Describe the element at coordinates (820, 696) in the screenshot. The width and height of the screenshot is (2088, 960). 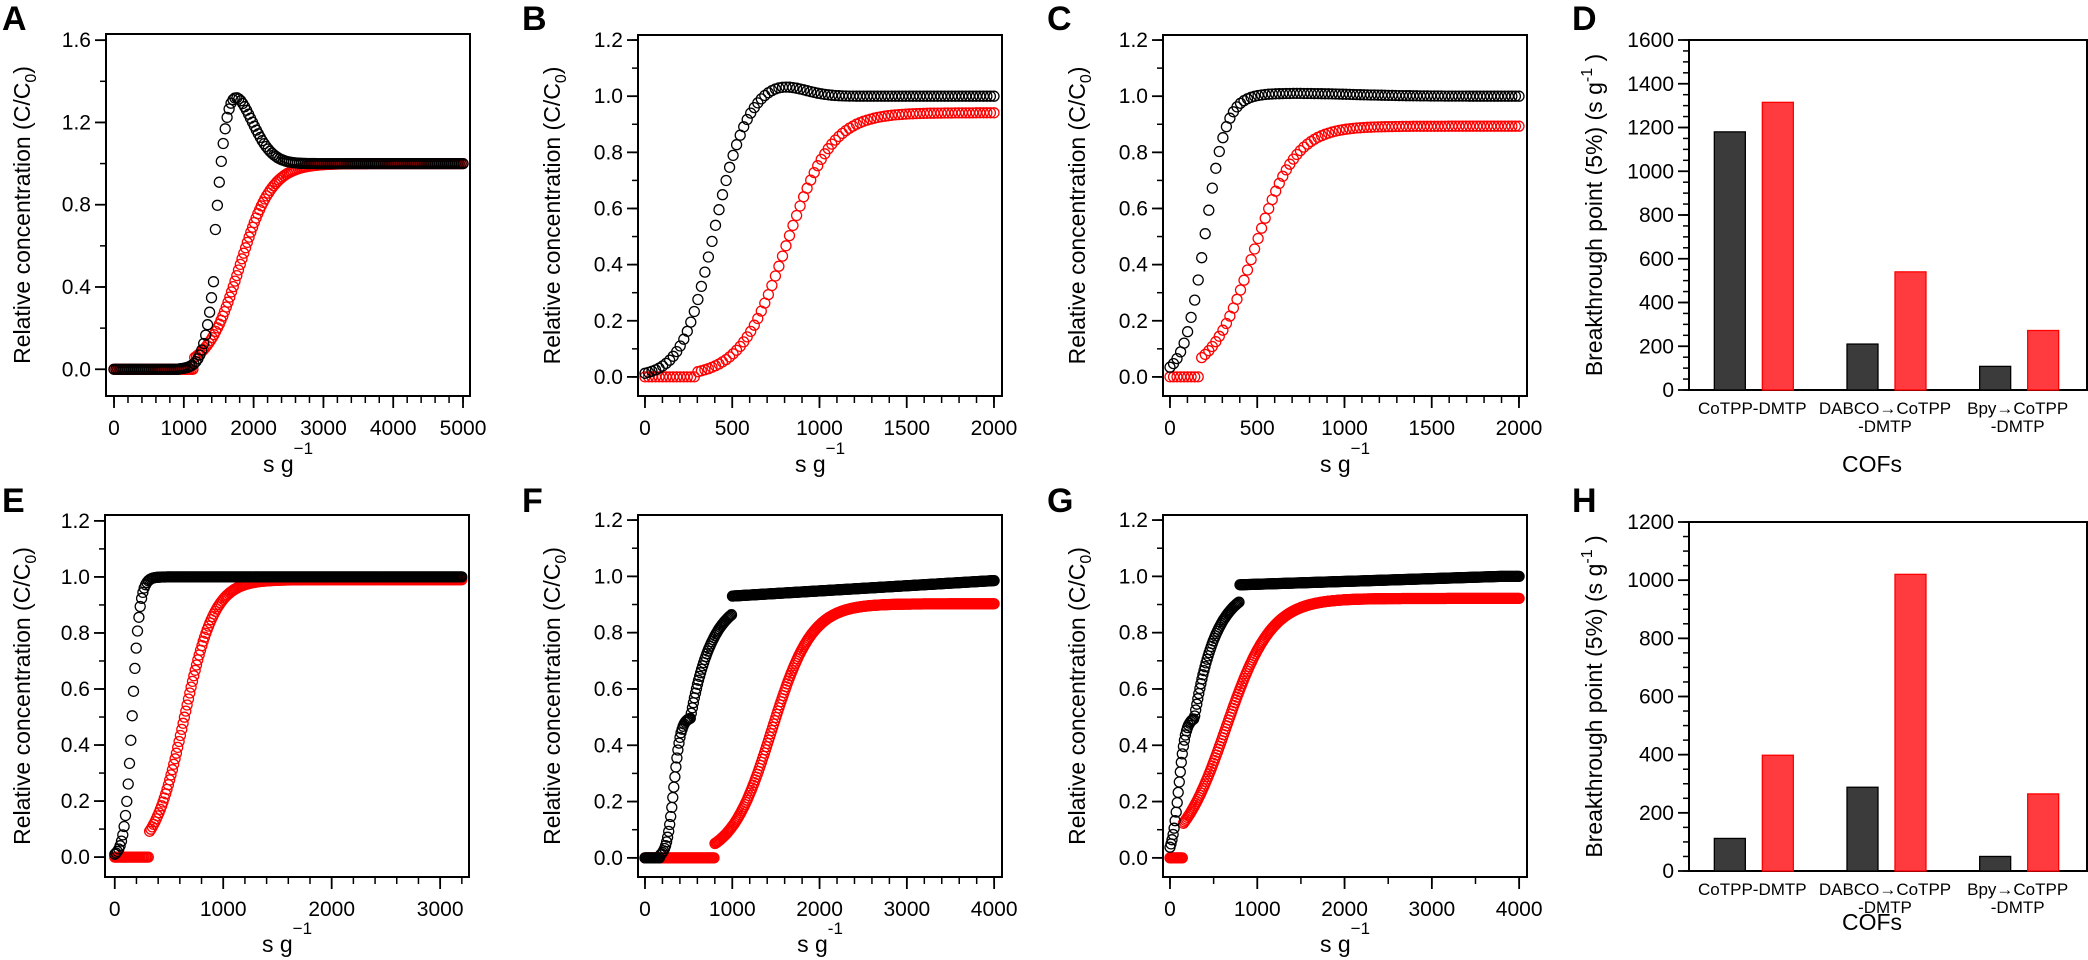
I see `plot-frame` at that location.